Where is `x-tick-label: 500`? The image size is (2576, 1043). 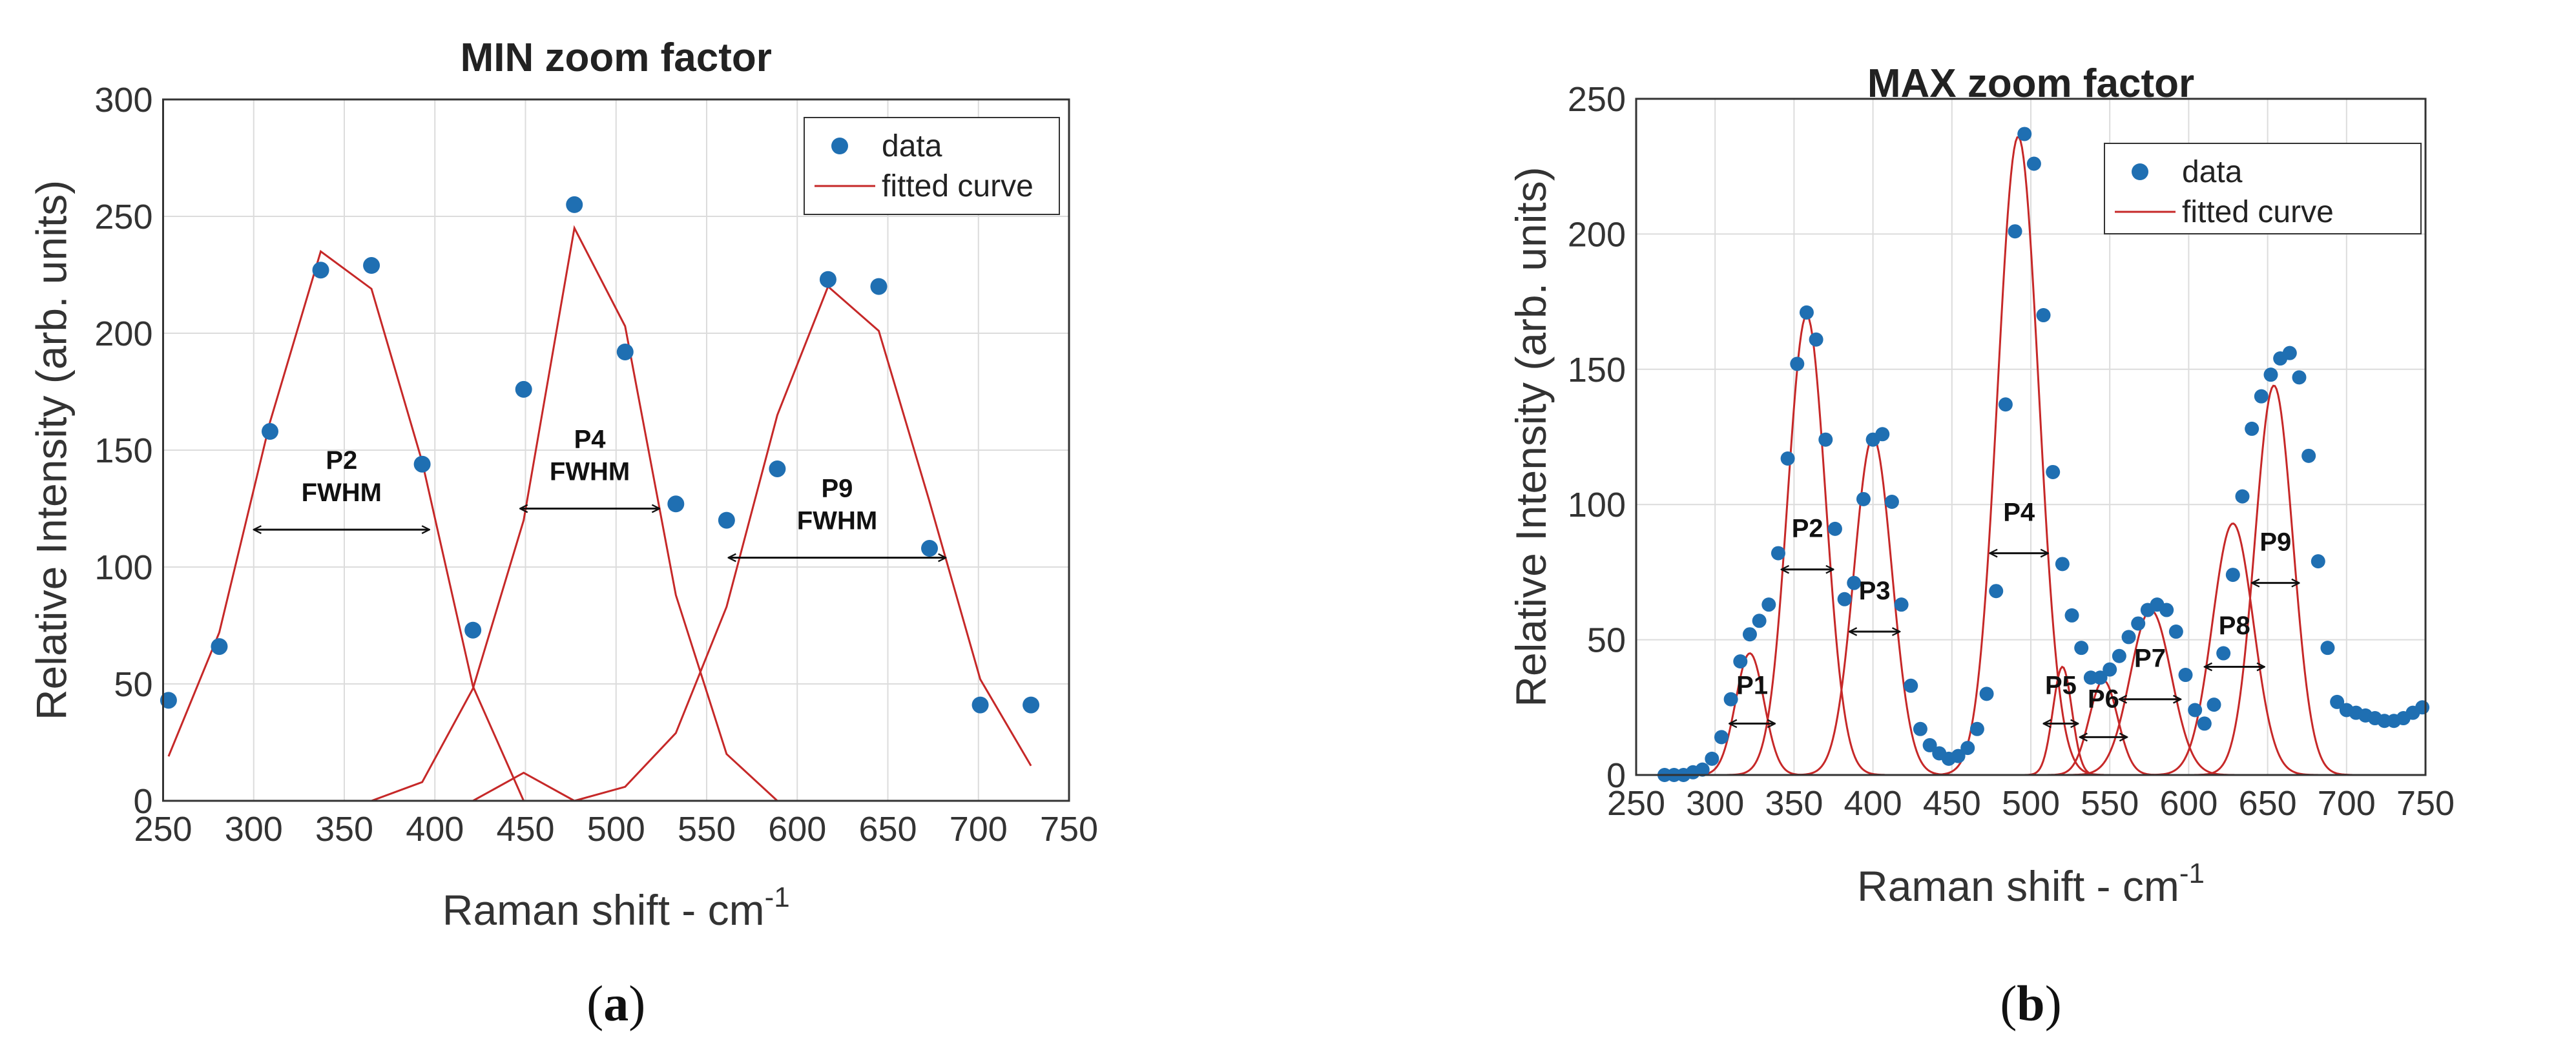 x-tick-label: 500 is located at coordinates (616, 829).